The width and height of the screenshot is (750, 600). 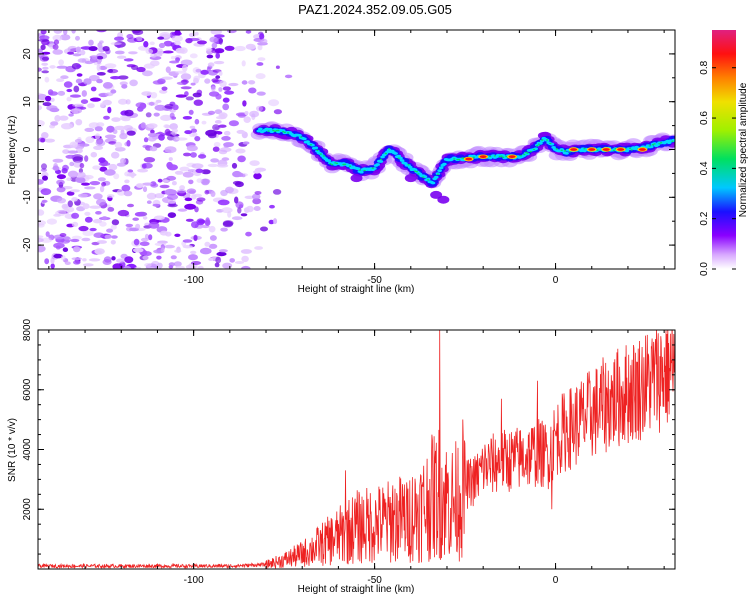 I want to click on spectrogram-offshoot, so click(x=356, y=178).